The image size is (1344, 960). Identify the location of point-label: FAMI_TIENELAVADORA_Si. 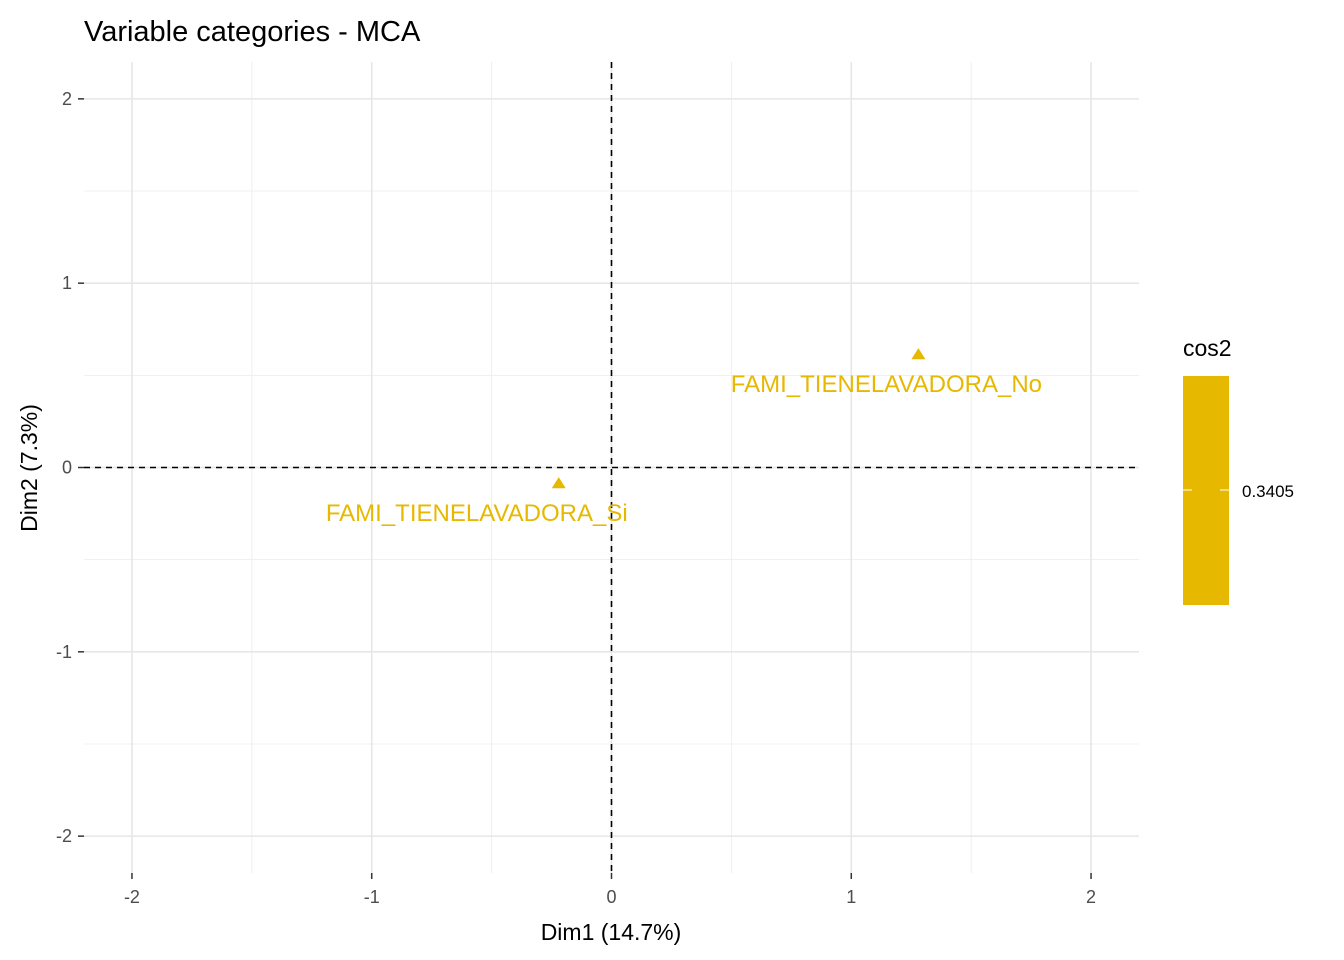
(477, 513).